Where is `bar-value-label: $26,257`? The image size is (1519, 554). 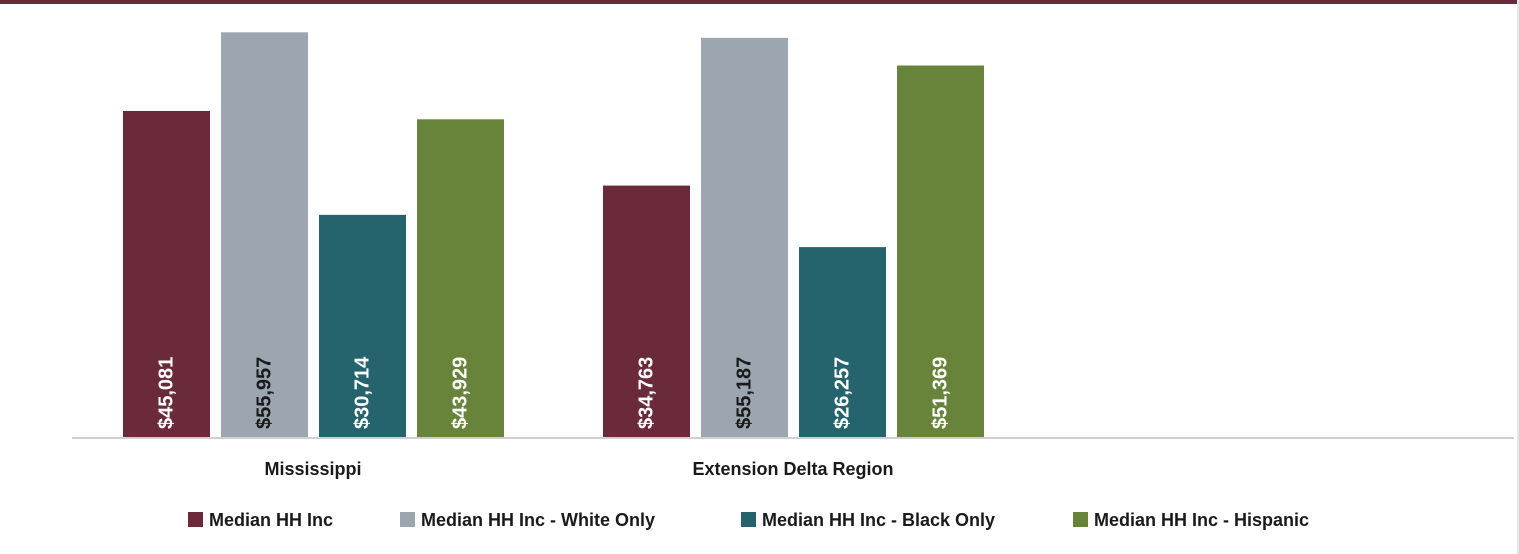 bar-value-label: $26,257 is located at coordinates (843, 393).